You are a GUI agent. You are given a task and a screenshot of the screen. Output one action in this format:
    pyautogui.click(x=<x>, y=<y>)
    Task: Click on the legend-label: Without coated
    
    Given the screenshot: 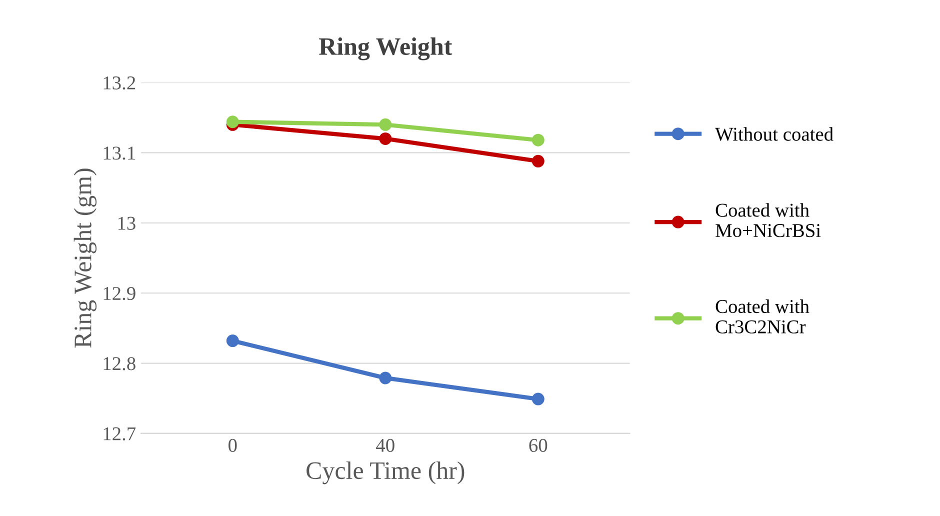 What is the action you would take?
    pyautogui.click(x=774, y=134)
    